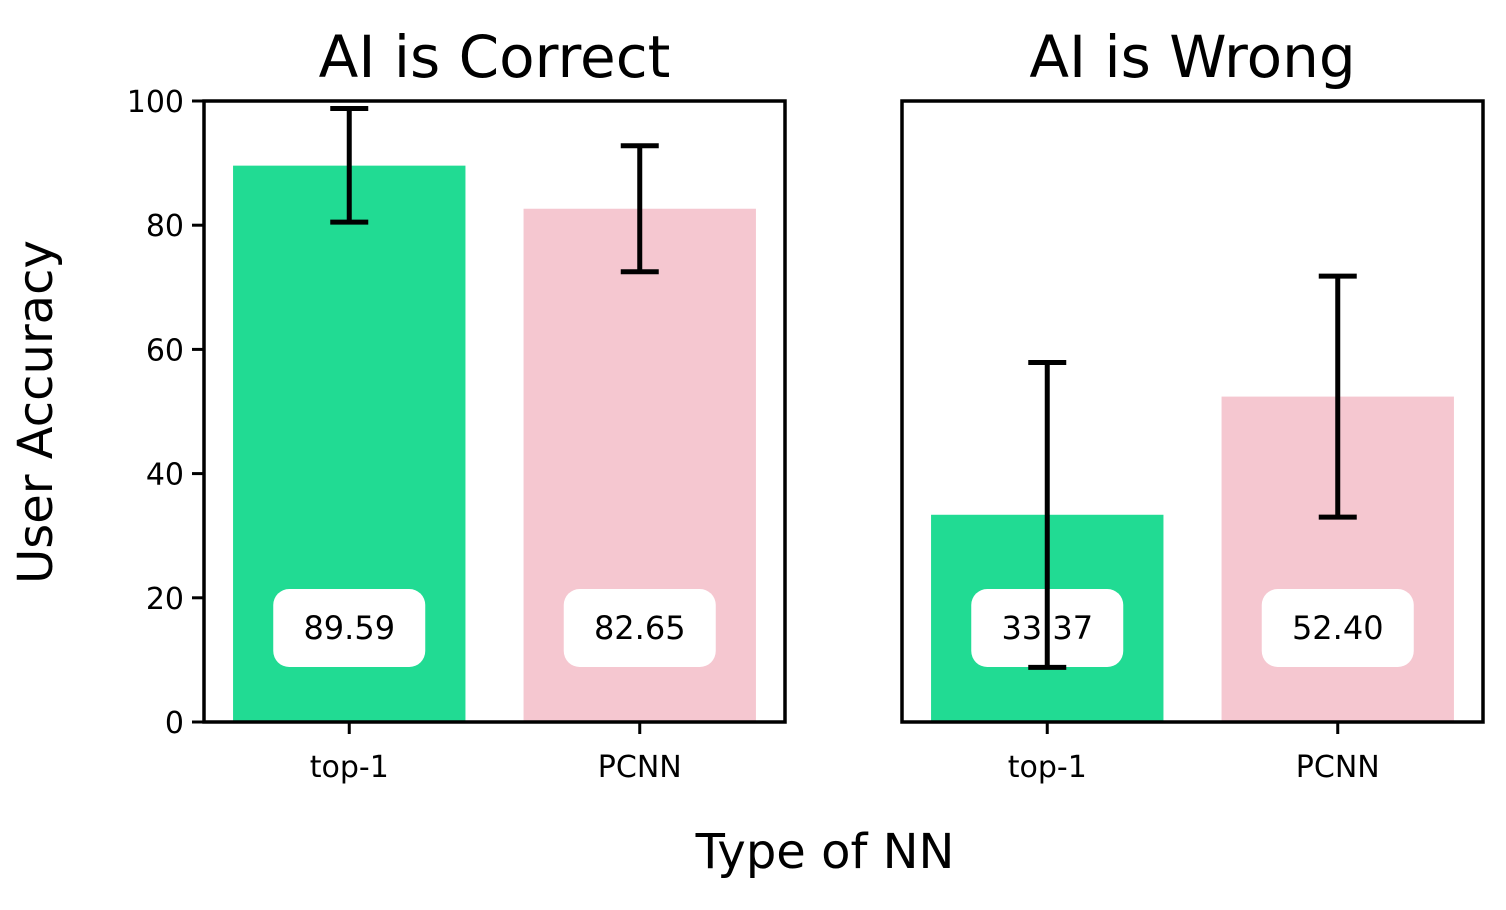  Describe the element at coordinates (165, 350) in the screenshot. I see `y-tick-label: 60` at that location.